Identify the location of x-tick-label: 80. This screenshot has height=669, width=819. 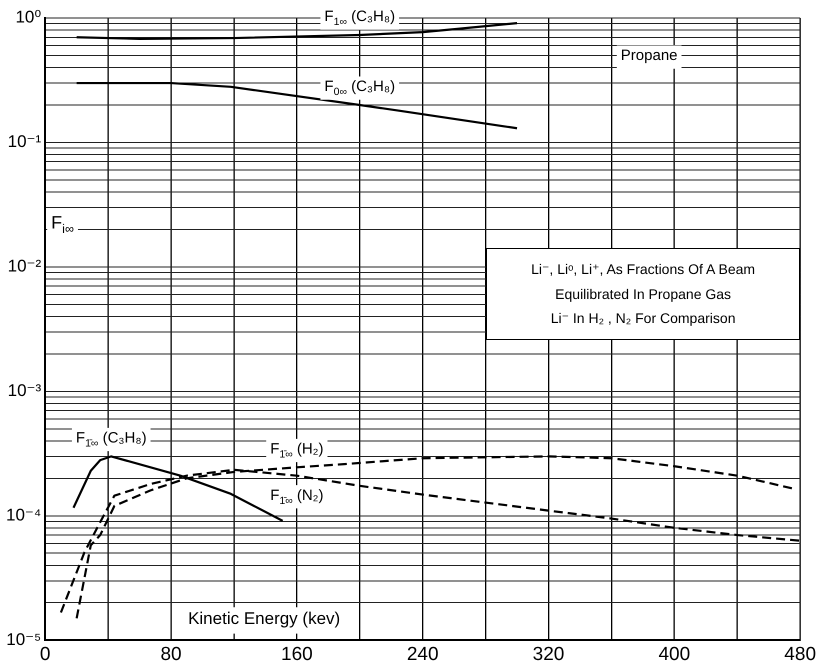
(171, 654).